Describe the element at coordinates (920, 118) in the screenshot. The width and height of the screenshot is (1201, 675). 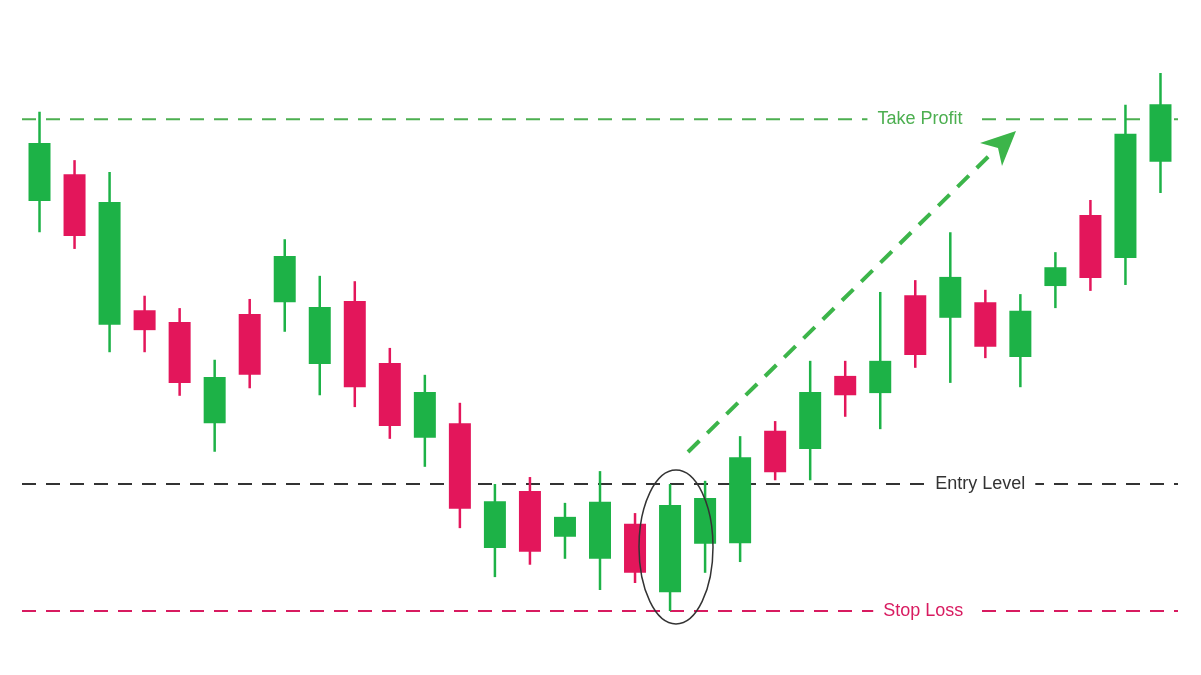
I see `ref-line-label: Take Profit` at that location.